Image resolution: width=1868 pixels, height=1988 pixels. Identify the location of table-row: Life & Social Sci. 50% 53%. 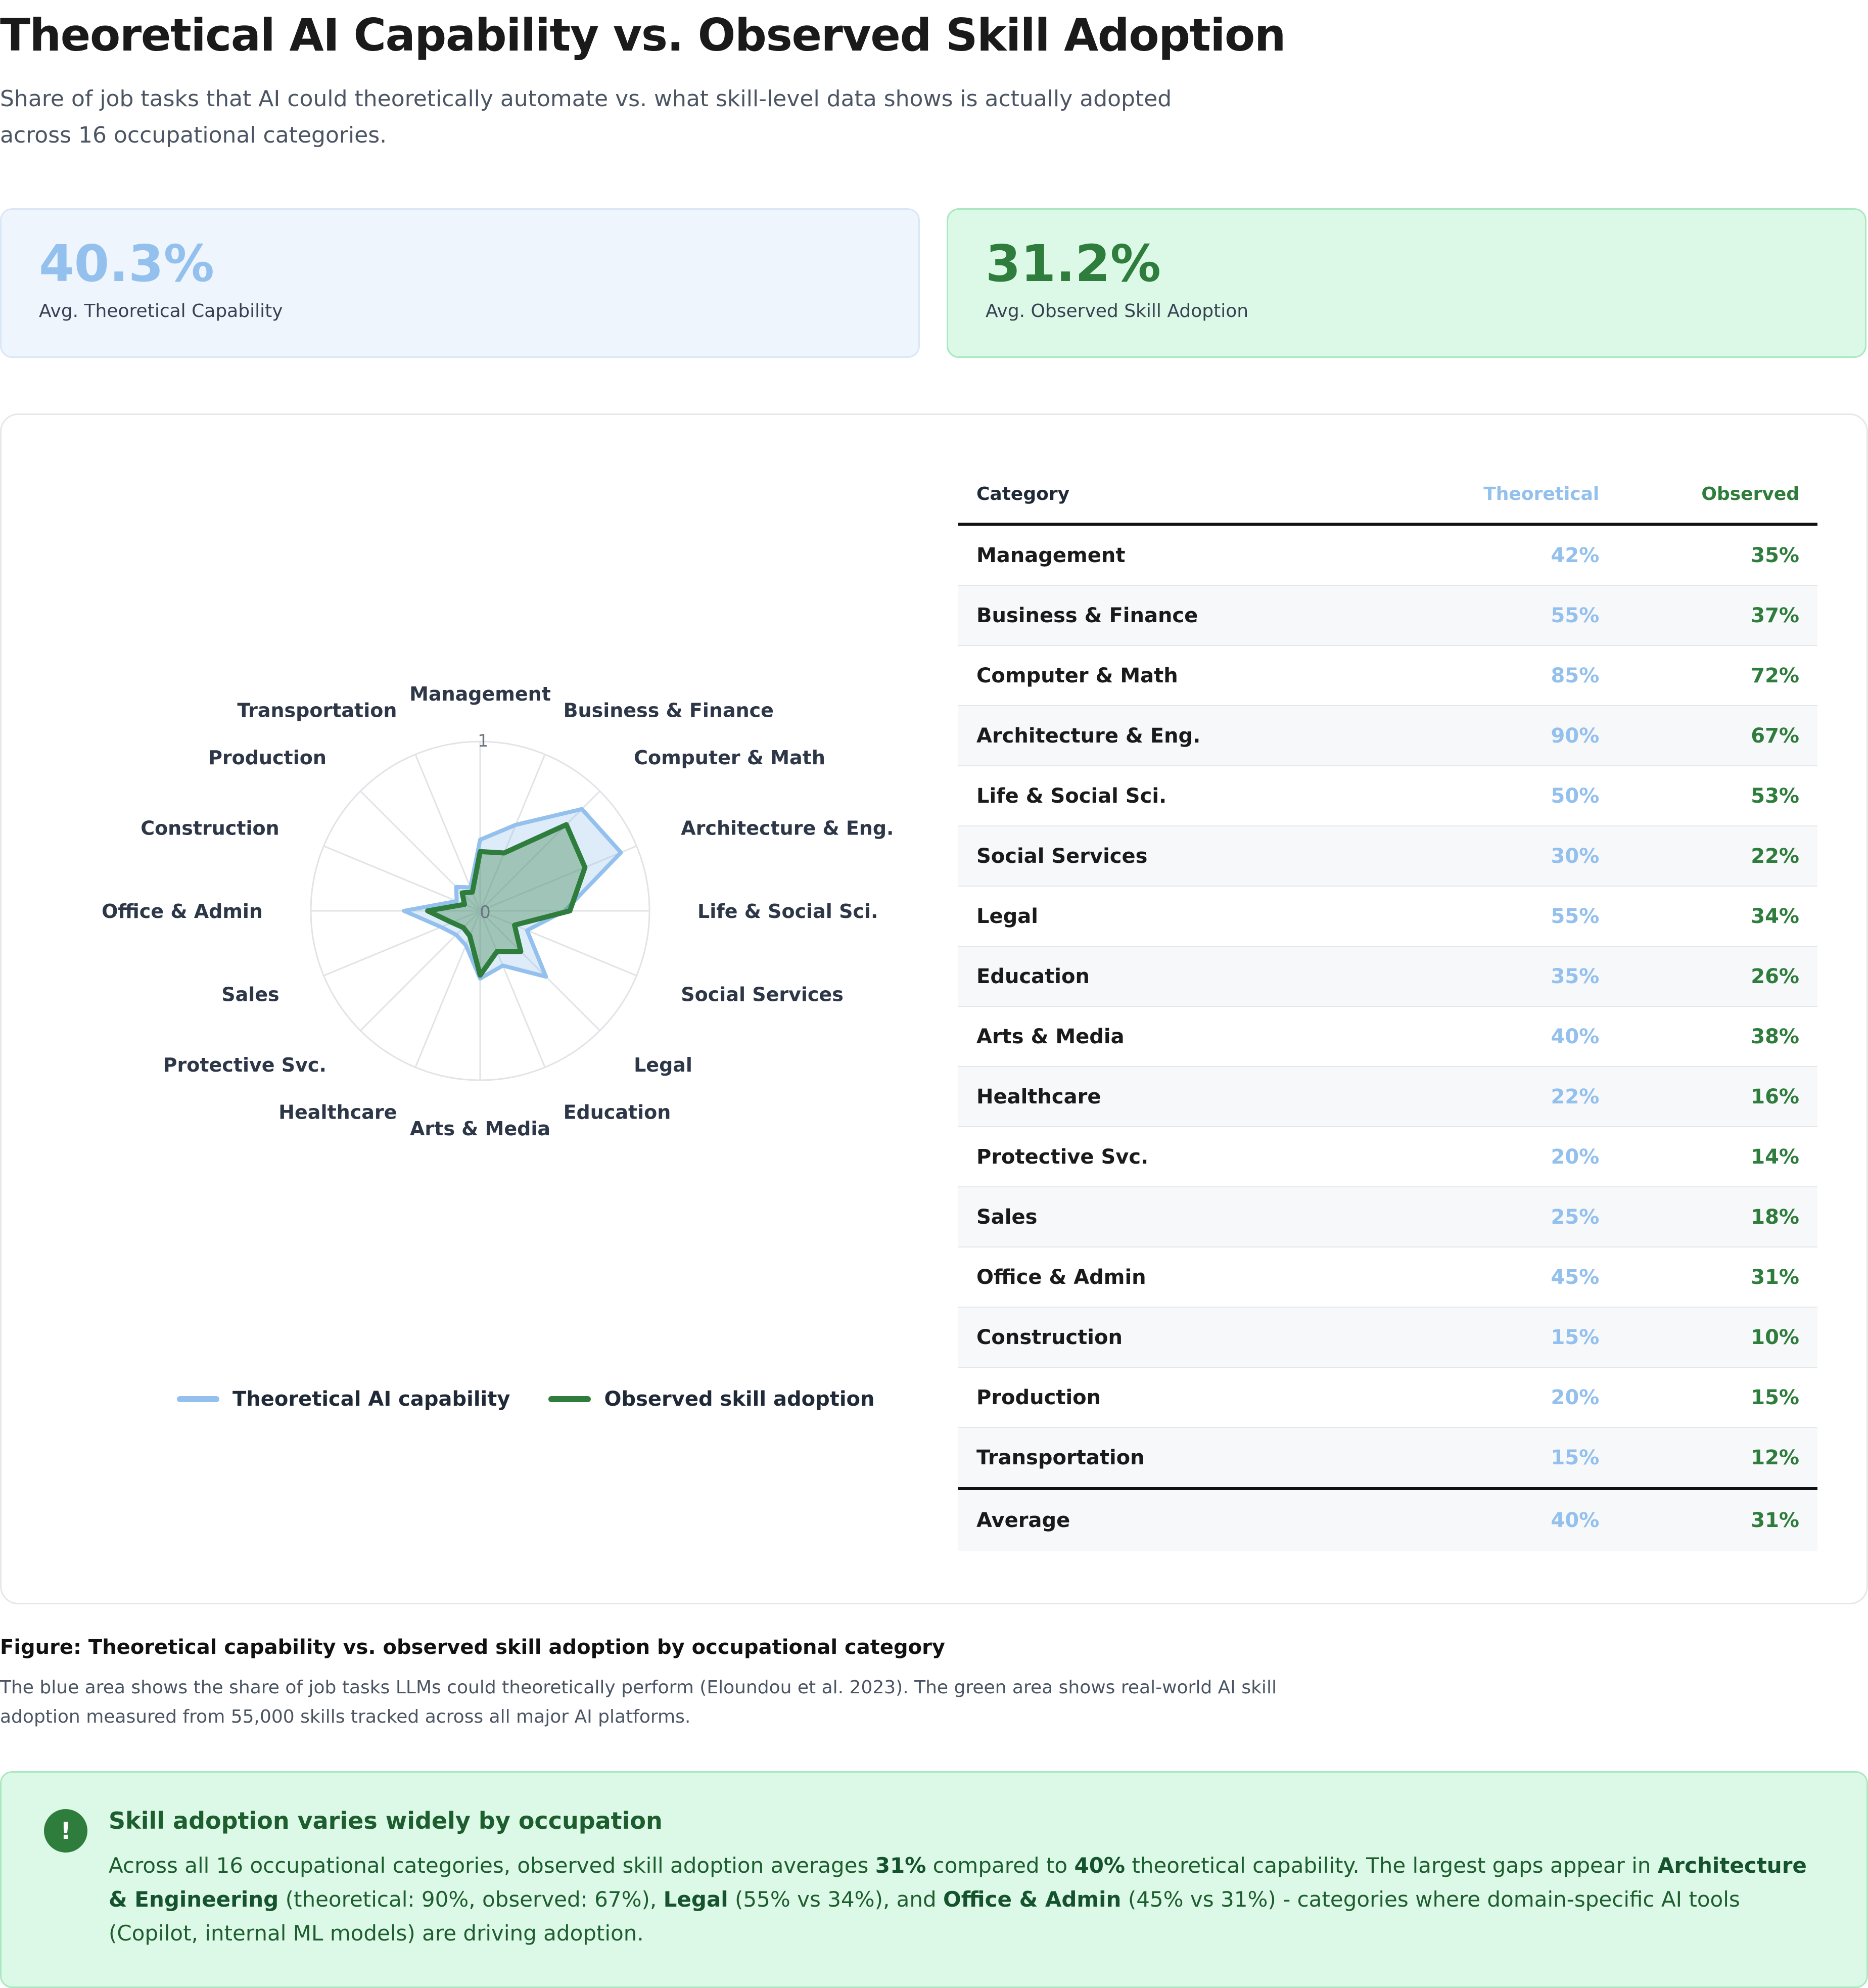
(1388, 796).